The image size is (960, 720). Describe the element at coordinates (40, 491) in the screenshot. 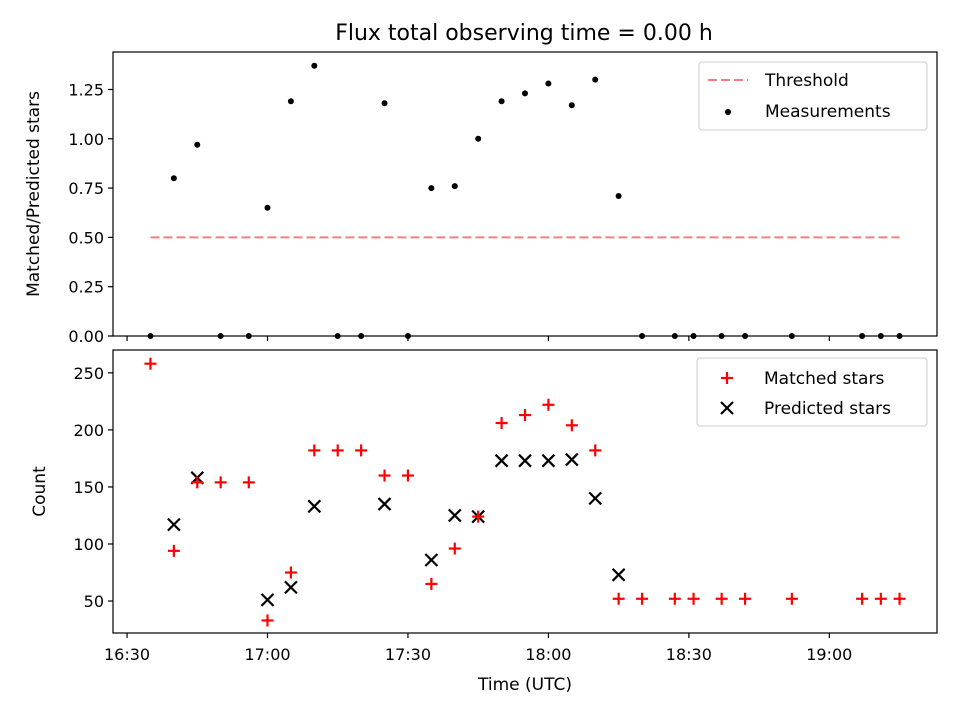

I see `y-axis-label: Count` at that location.